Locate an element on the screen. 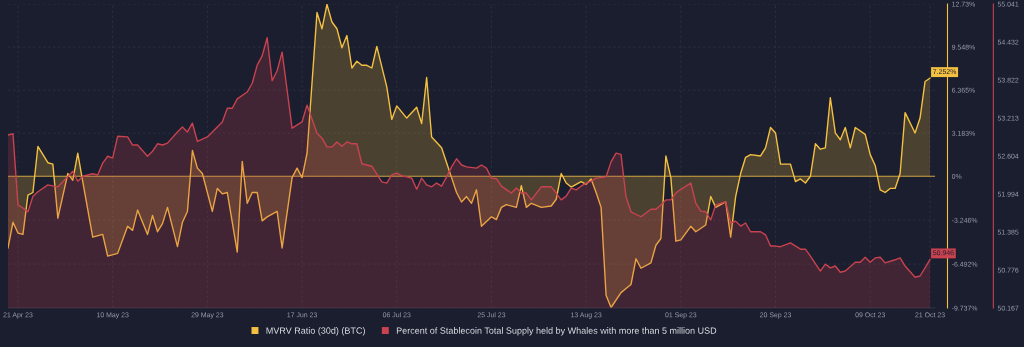  legend-label: MVRV Ratio (30d) (BTC) is located at coordinates (315, 331).